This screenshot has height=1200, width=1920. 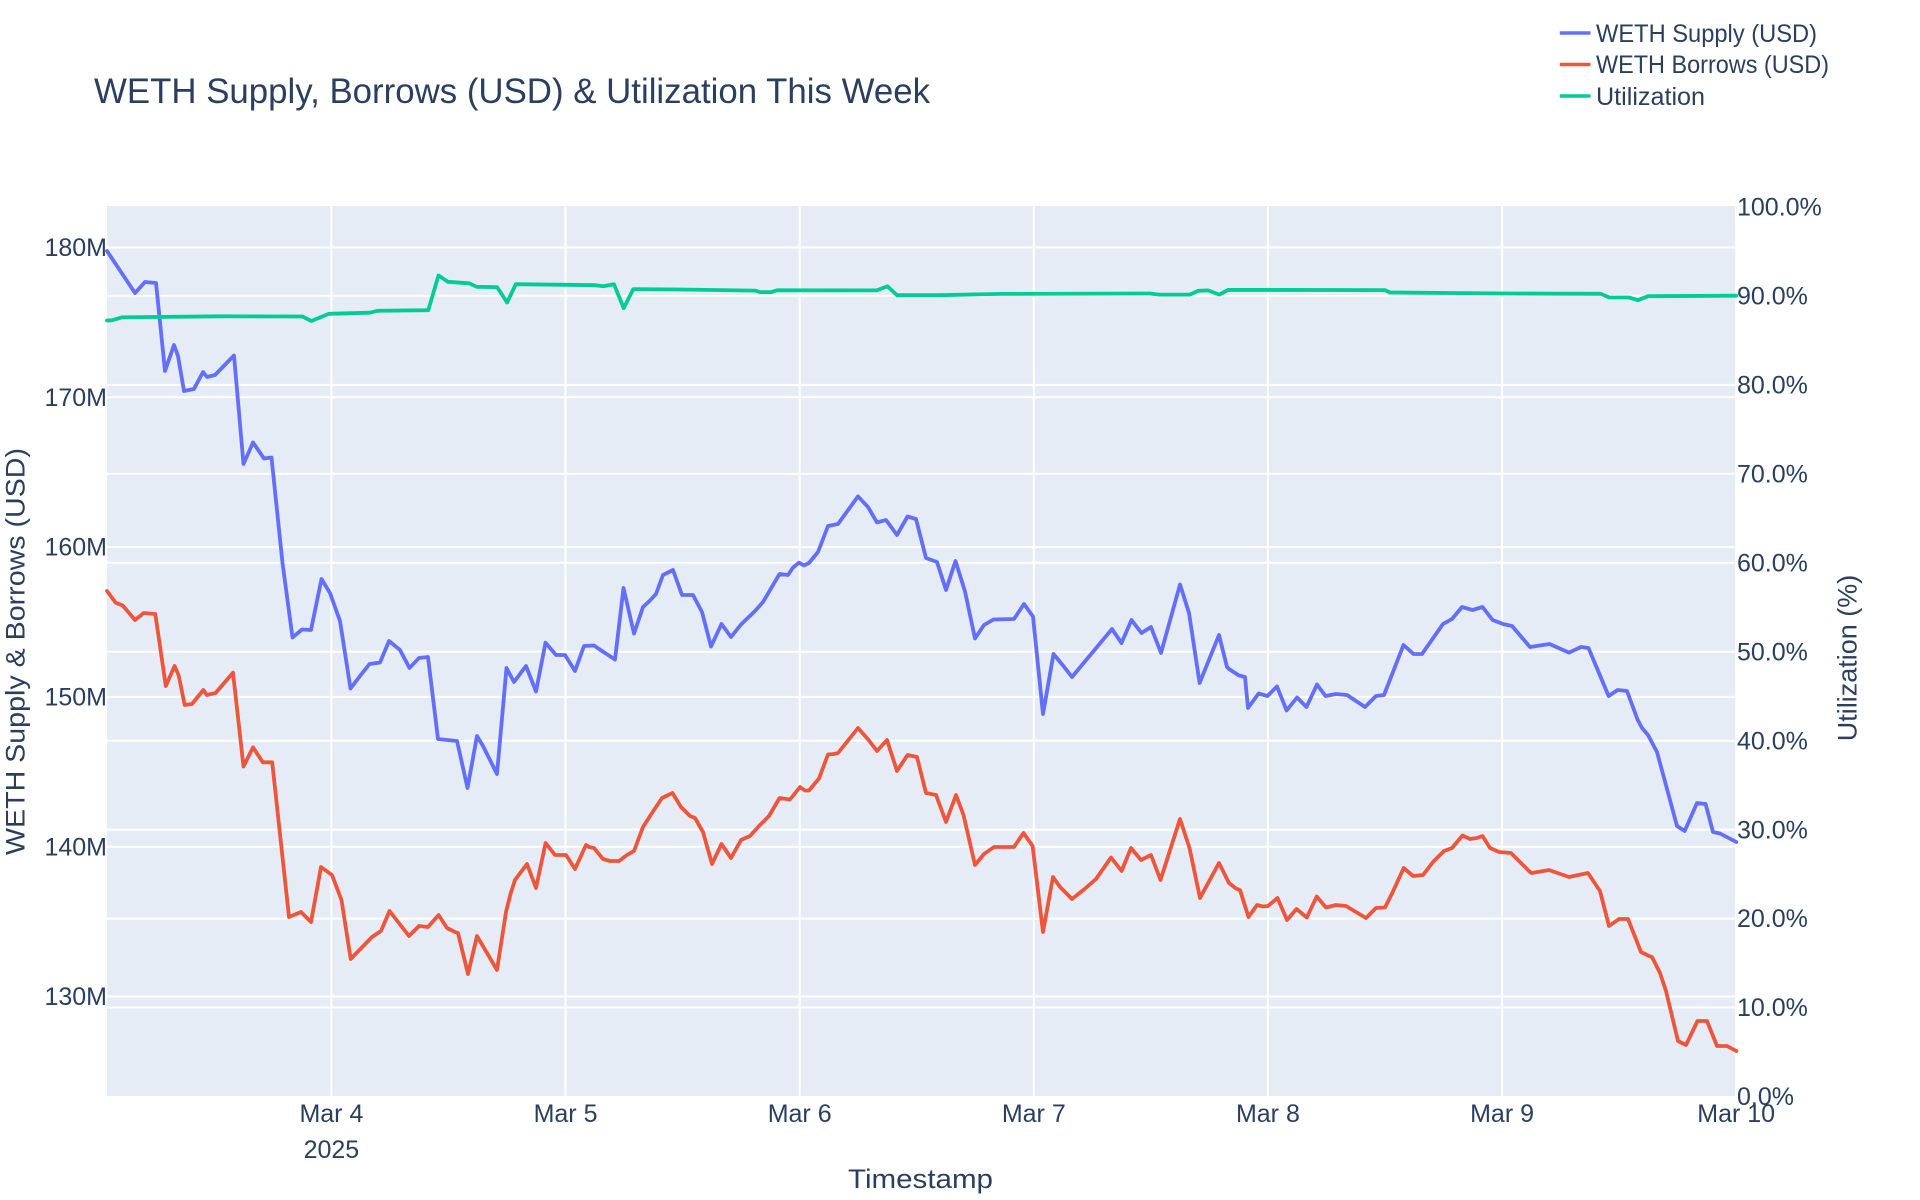 What do you see at coordinates (75, 248) in the screenshot?
I see `svg-text: 180M` at bounding box center [75, 248].